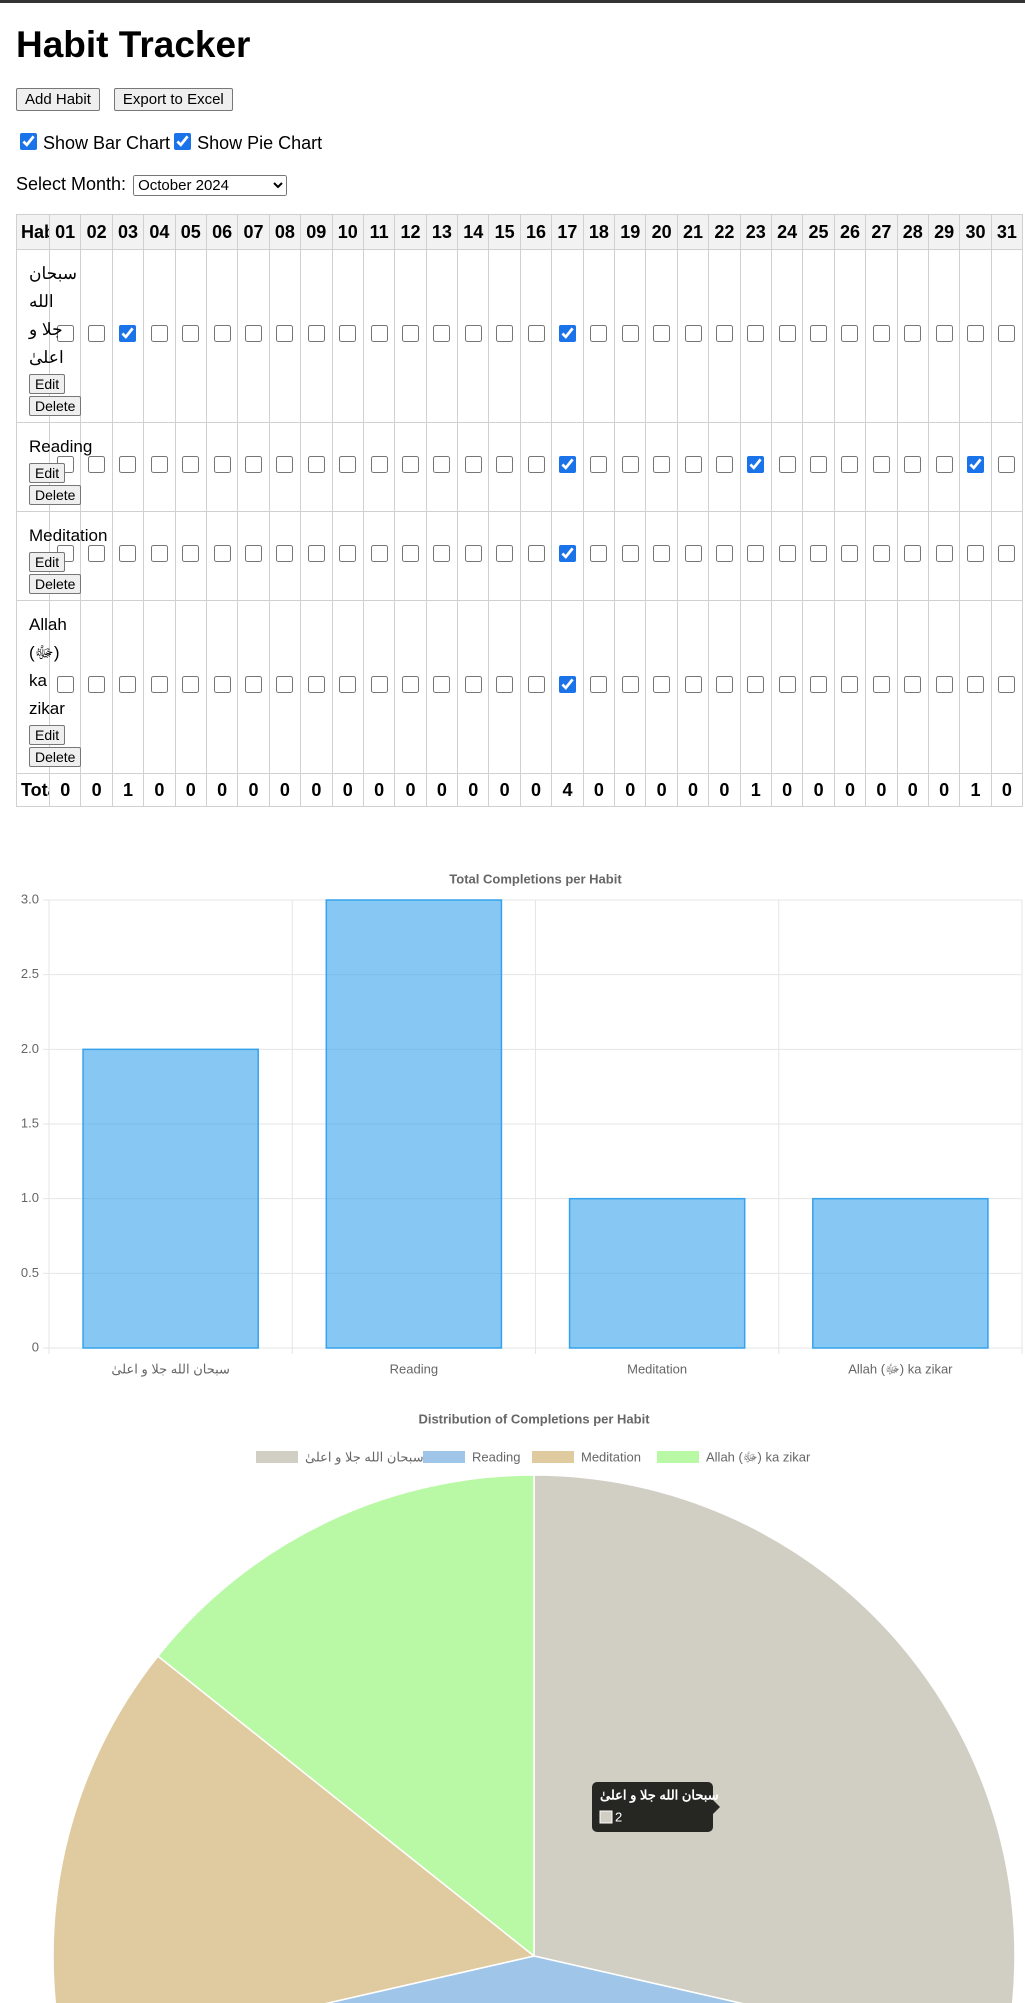 This screenshot has height=2003, width=1025. What do you see at coordinates (210, 185) in the screenshot?
I see `month-select: October 2024` at bounding box center [210, 185].